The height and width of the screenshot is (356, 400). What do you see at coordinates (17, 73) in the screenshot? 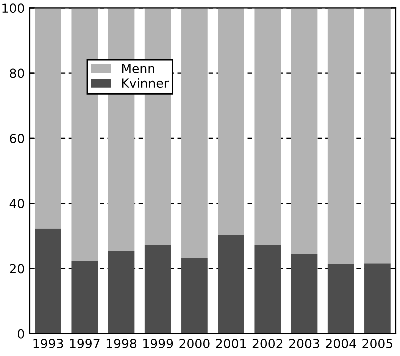
I see `y-tick-label: 80` at bounding box center [17, 73].